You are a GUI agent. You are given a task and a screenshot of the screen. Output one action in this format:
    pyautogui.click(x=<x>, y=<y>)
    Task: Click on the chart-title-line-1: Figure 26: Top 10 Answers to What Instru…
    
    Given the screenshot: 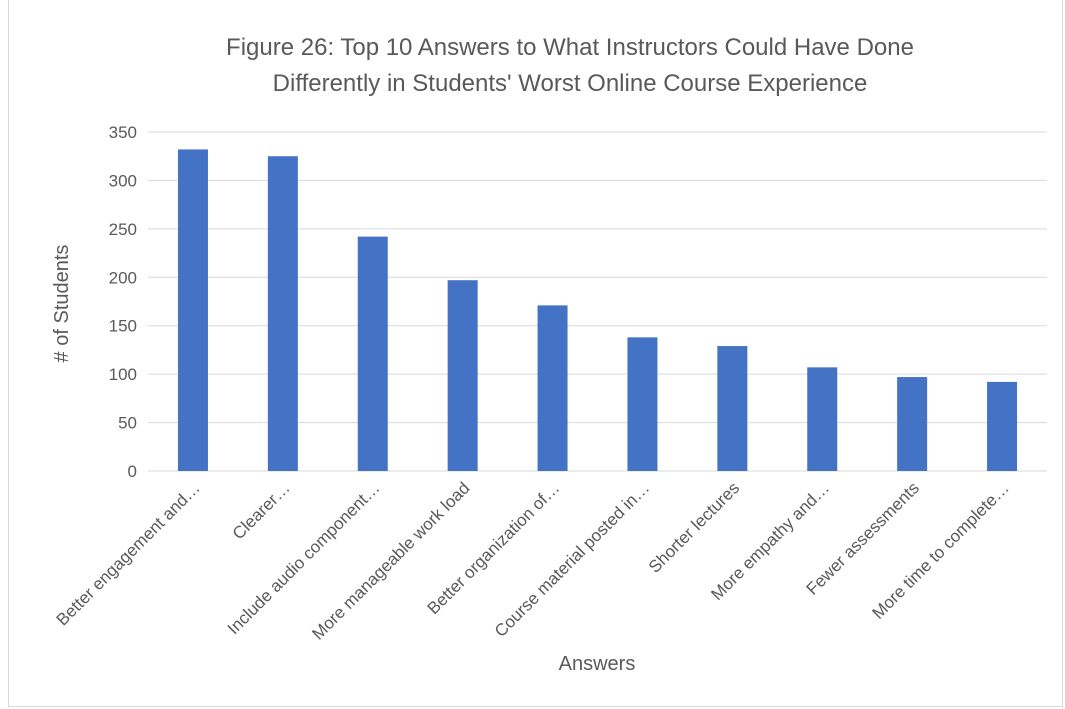 What is the action you would take?
    pyautogui.click(x=570, y=47)
    